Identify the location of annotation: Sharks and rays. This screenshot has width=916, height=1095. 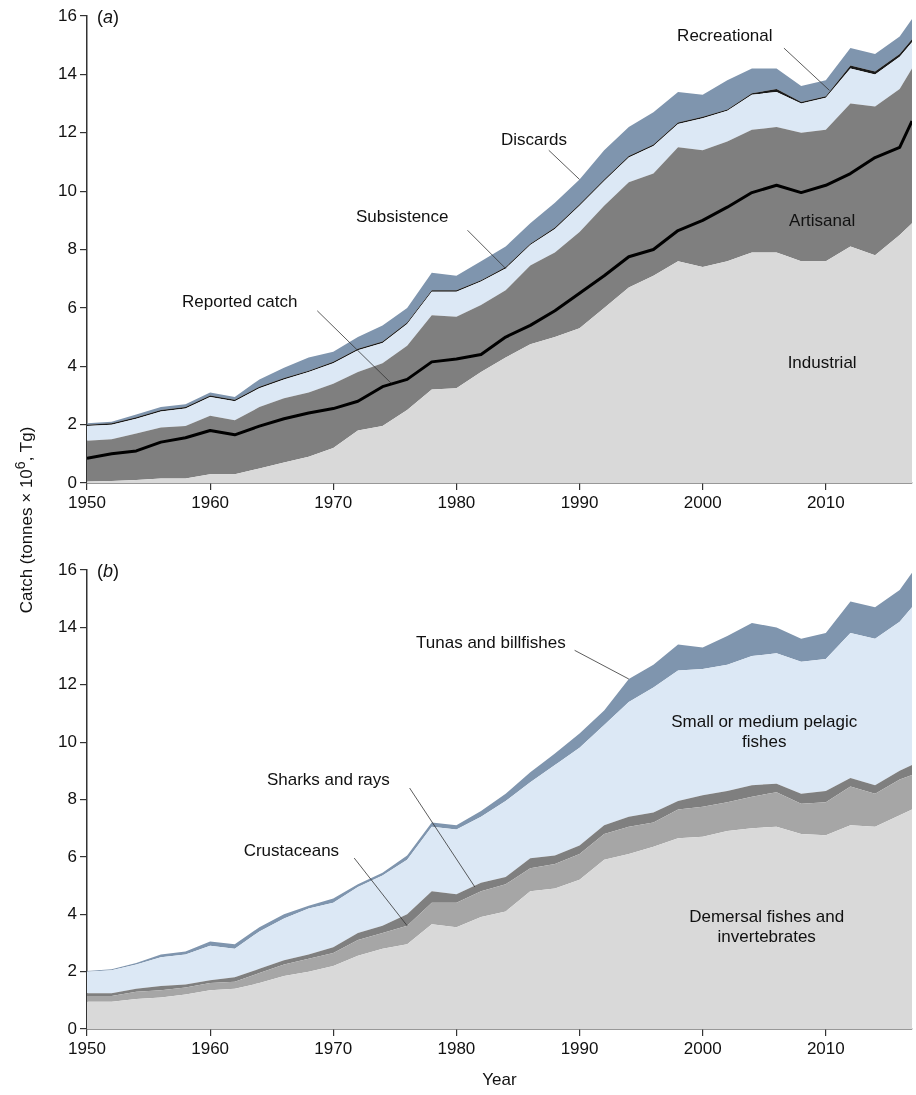
(328, 779).